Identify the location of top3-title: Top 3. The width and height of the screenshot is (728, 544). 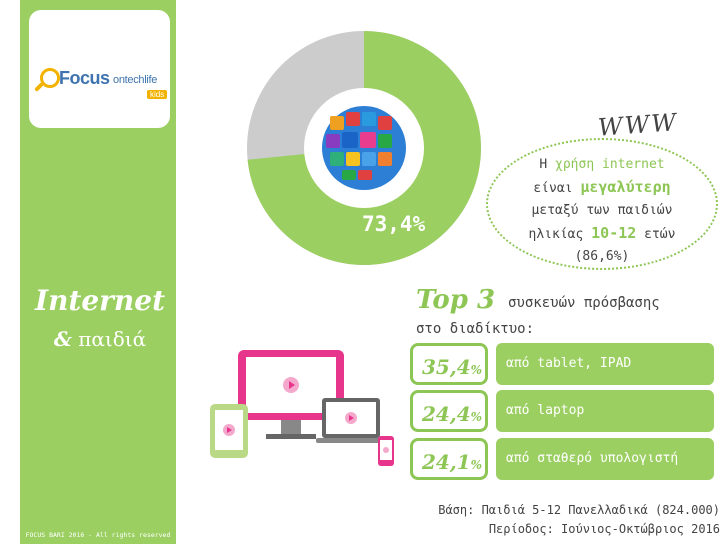
(456, 300).